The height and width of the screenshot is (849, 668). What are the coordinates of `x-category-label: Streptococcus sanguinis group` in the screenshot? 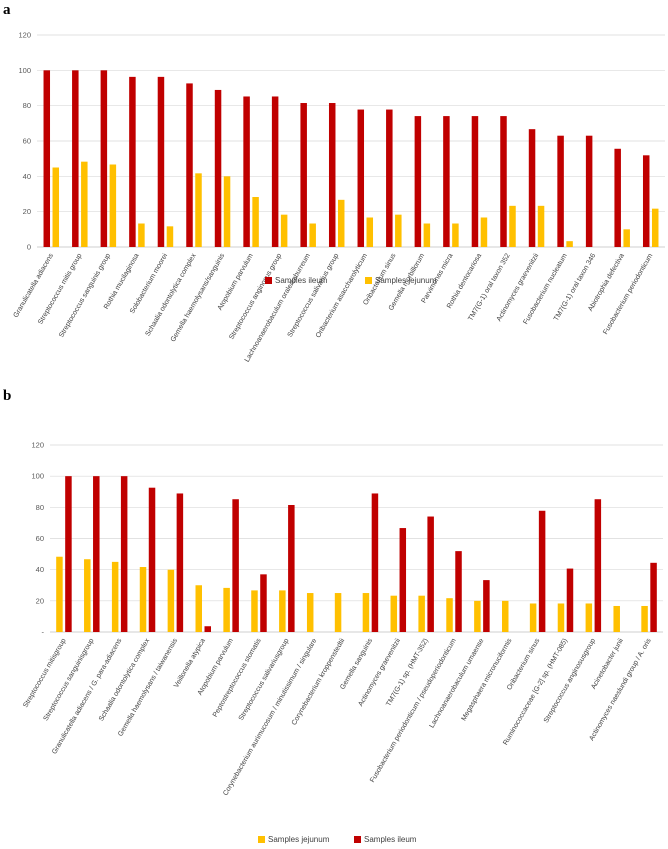 It's located at (85, 295).